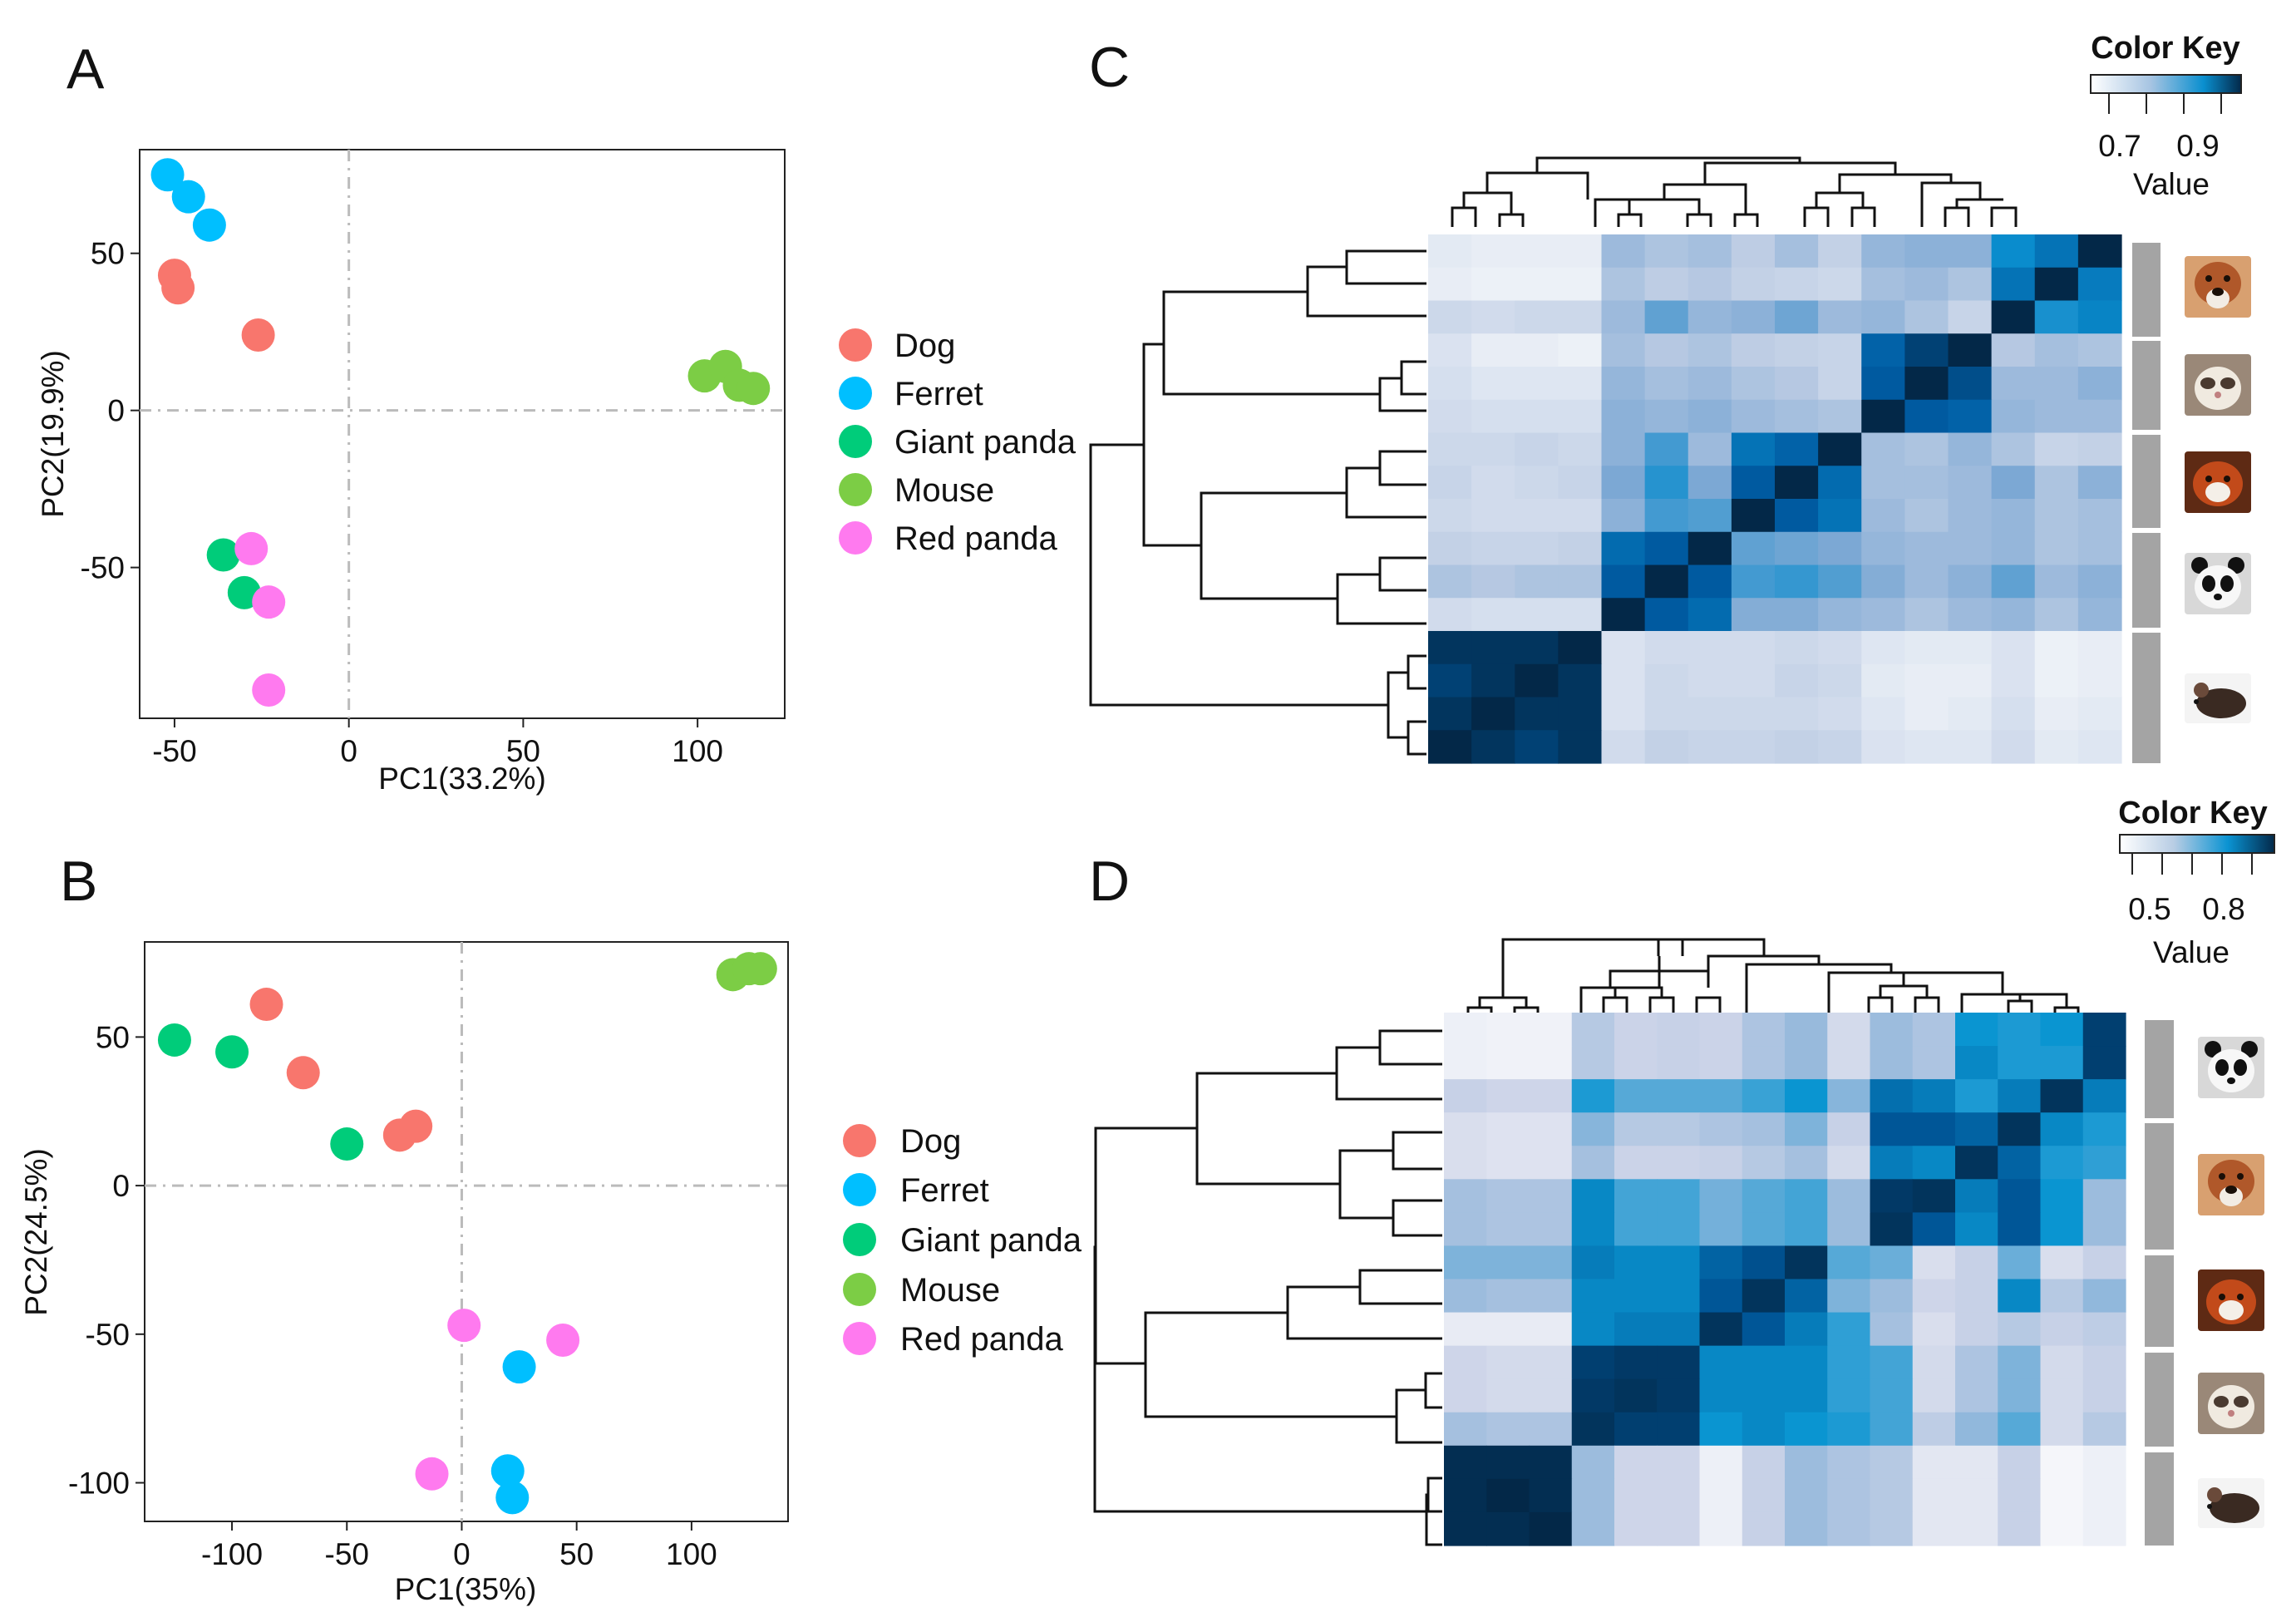  I want to click on legend-dot-red-panda-b, so click(859, 1338).